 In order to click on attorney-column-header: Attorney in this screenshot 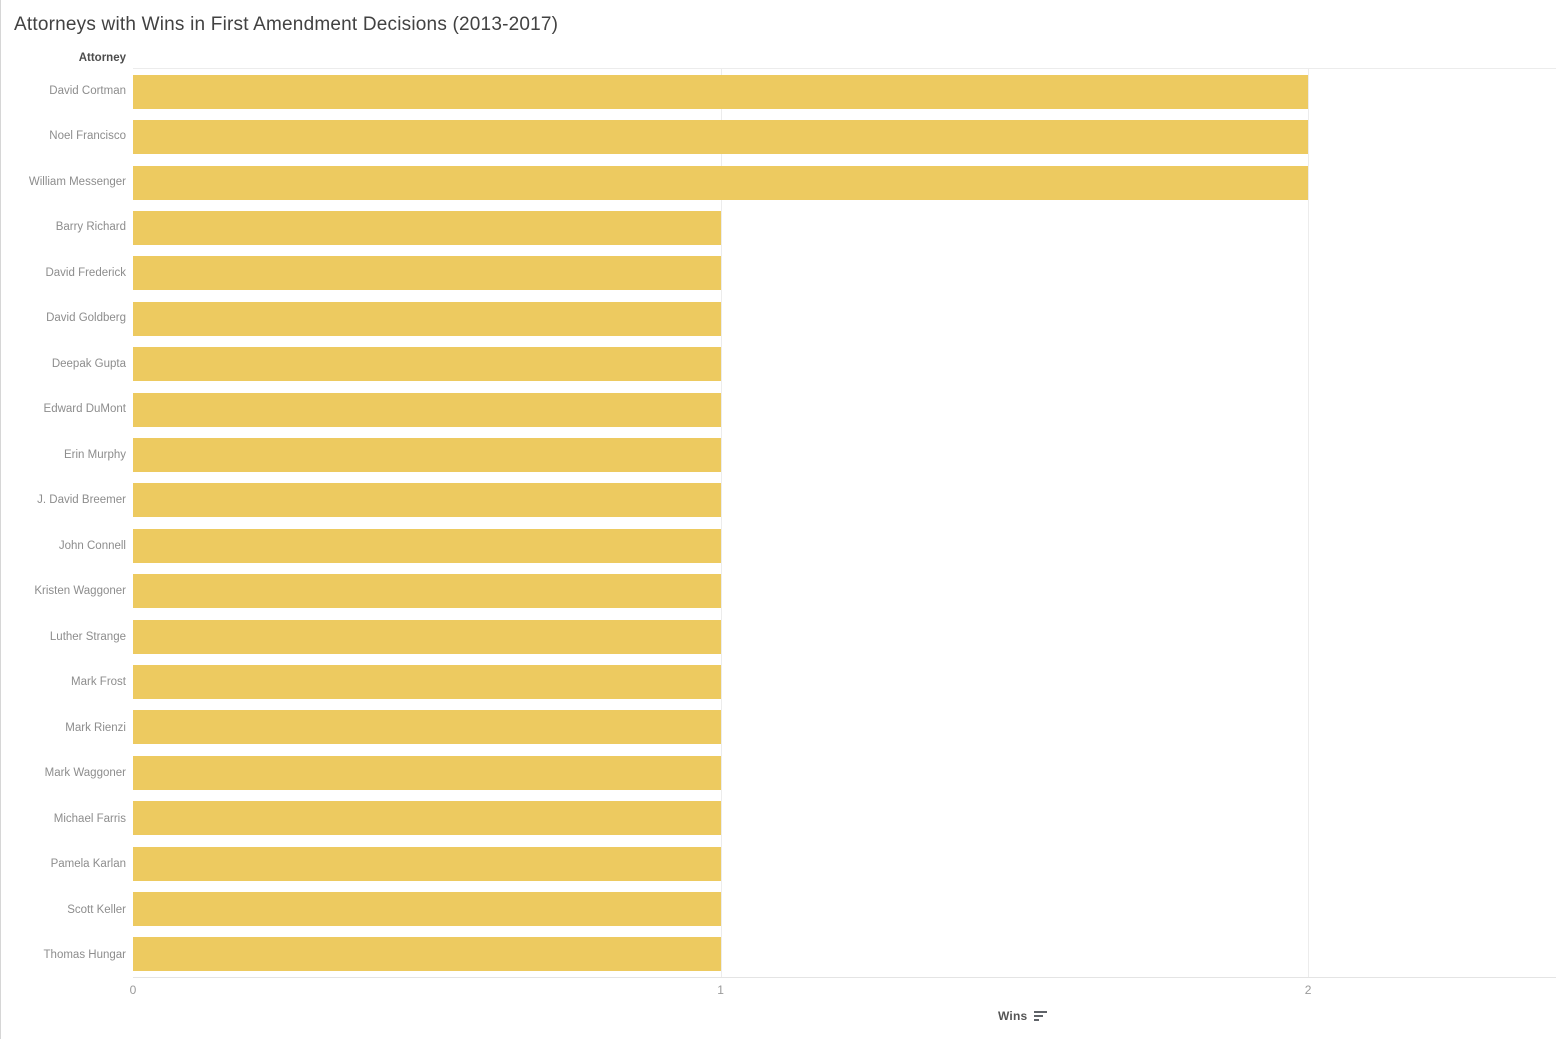, I will do `click(102, 58)`.